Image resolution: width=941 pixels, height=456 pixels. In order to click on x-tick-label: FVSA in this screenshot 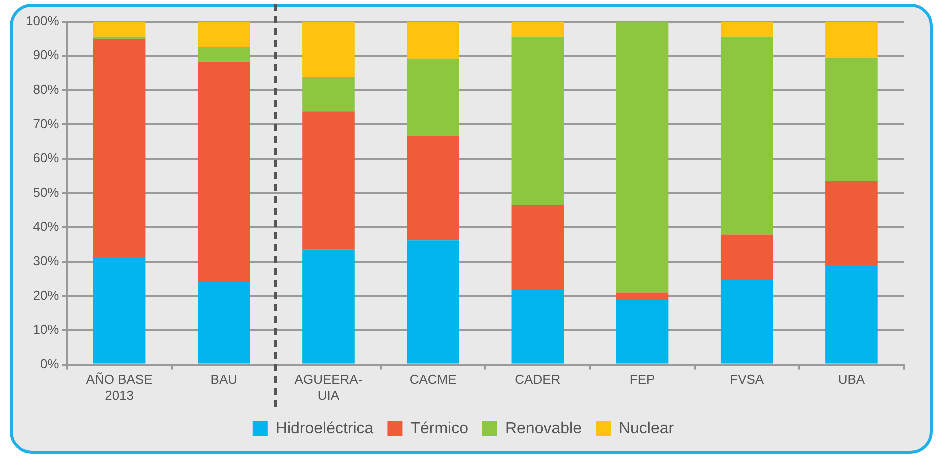, I will do `click(747, 380)`.